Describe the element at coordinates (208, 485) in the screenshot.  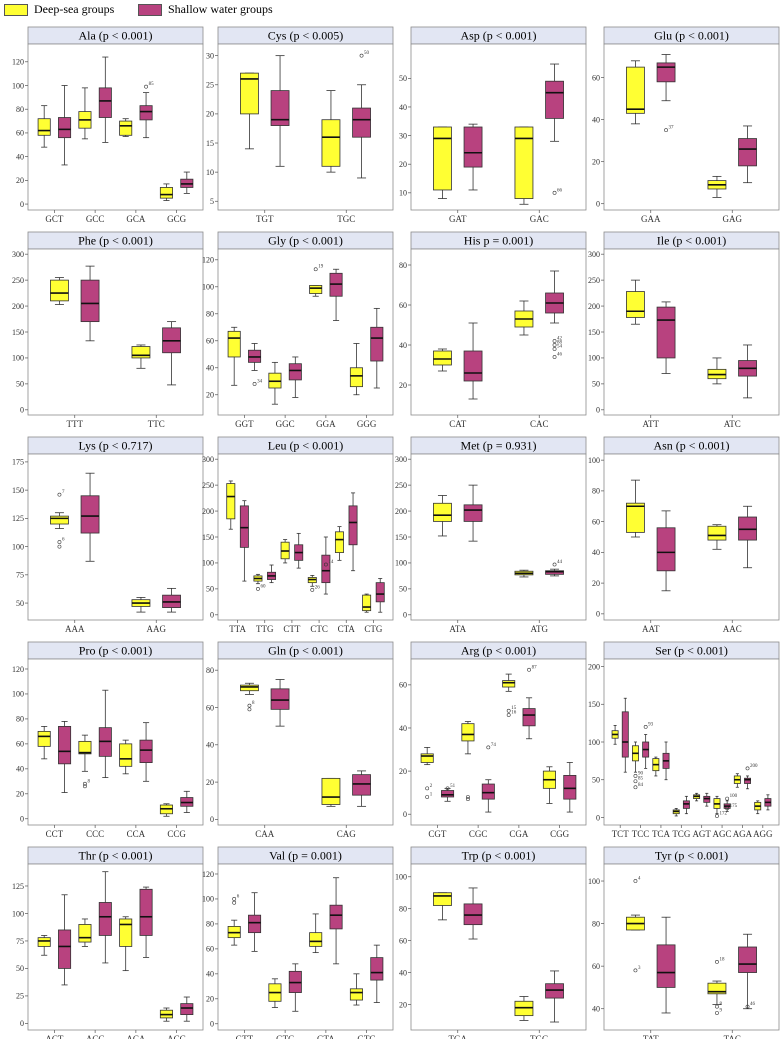
I see `y-tick-label: 250` at that location.